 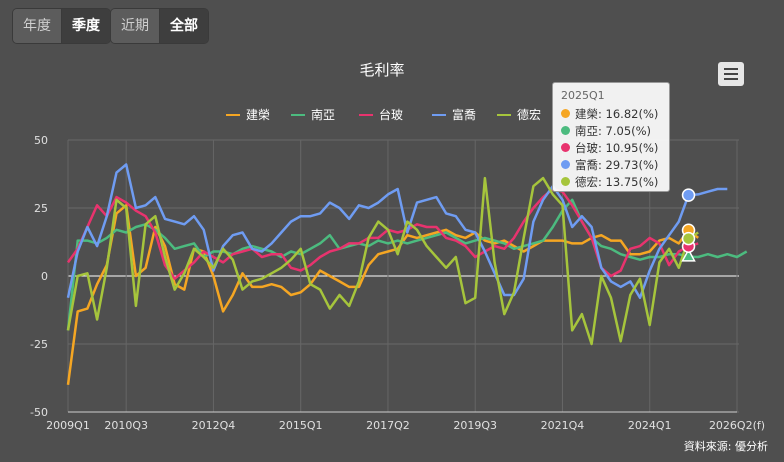 I want to click on legend-label: 台玻, so click(x=391, y=114).